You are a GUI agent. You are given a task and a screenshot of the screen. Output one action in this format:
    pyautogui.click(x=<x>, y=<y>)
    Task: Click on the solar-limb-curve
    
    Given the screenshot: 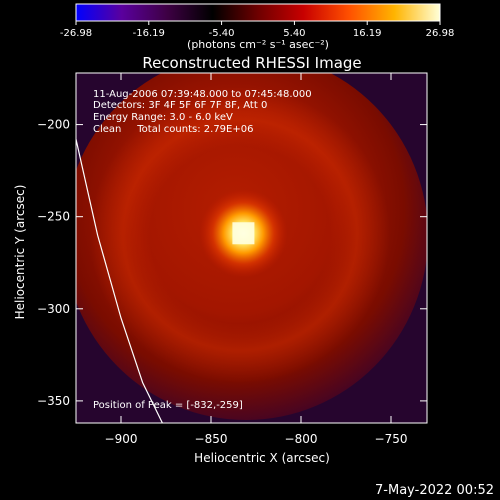 What is the action you would take?
    pyautogui.click(x=119, y=281)
    